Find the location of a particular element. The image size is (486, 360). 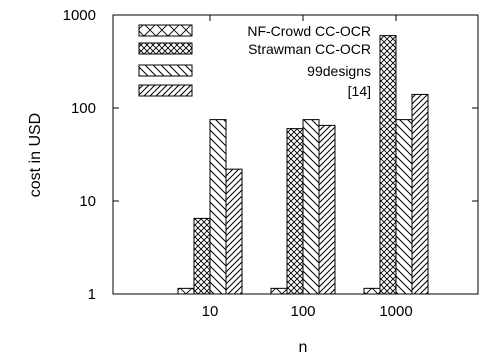

x-tick-label: 100 is located at coordinates (302, 311).